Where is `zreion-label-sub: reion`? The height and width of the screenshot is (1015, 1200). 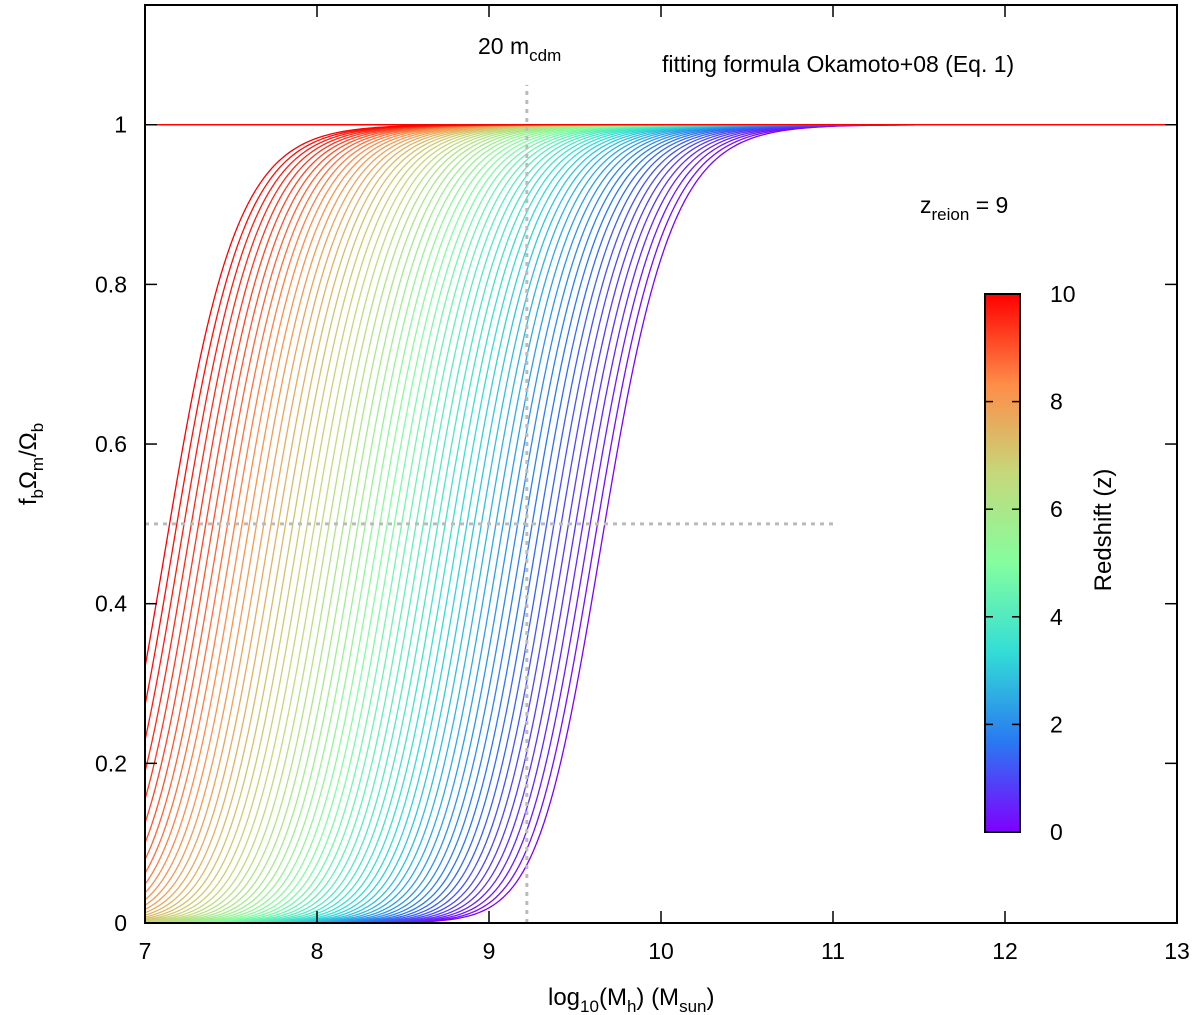
zreion-label-sub: reion is located at coordinates (951, 214).